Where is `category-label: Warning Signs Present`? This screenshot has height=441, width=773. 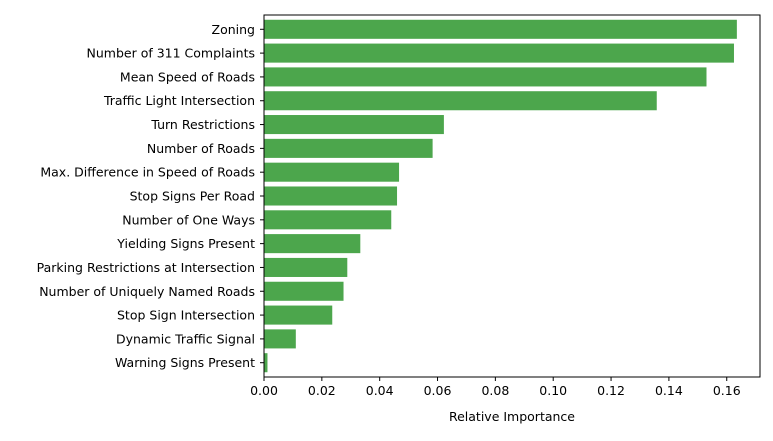
category-label: Warning Signs Present is located at coordinates (185, 362).